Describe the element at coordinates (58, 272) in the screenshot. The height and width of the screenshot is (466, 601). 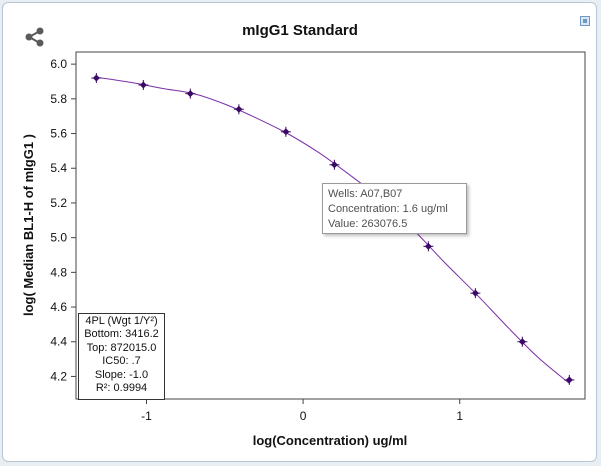
I see `y-tick-label: 4.8` at that location.